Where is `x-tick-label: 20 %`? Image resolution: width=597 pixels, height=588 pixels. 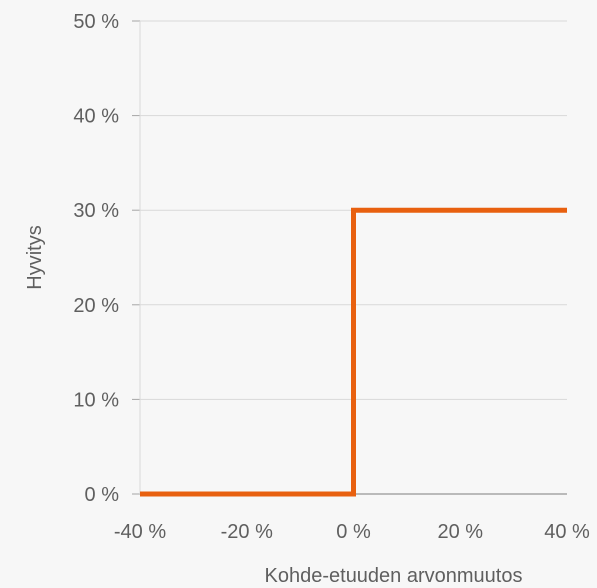
x-tick-label: 20 % is located at coordinates (460, 532).